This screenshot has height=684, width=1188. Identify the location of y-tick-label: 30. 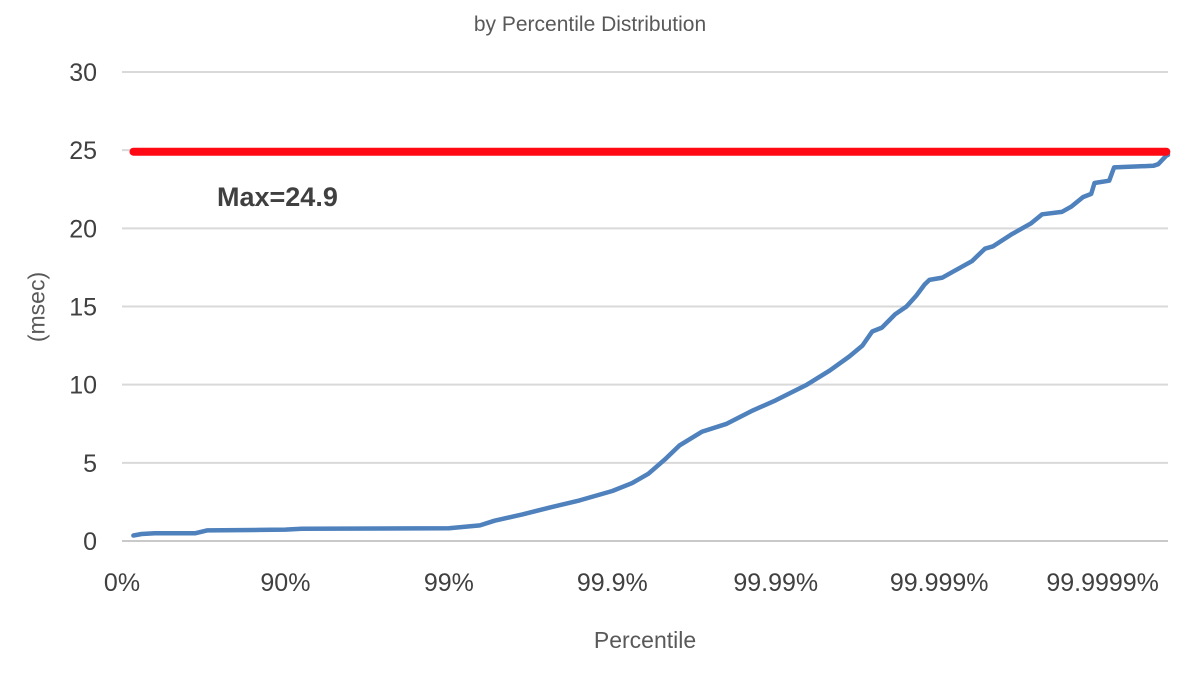
(83, 73).